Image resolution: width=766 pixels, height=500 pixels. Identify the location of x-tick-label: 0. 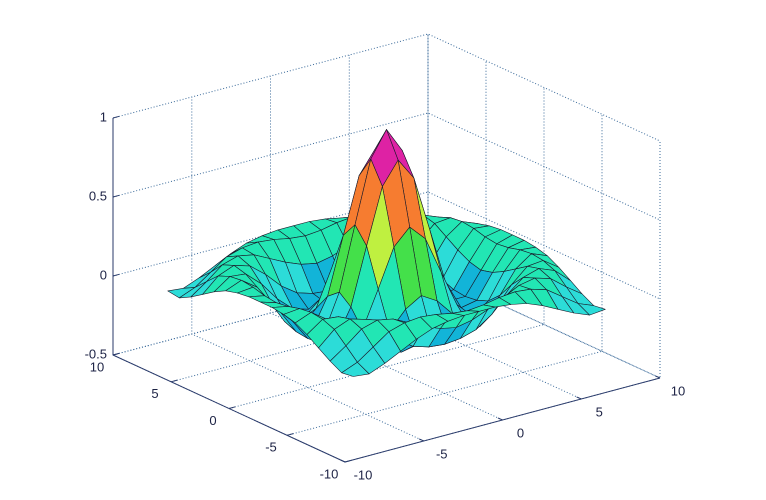
(520, 432).